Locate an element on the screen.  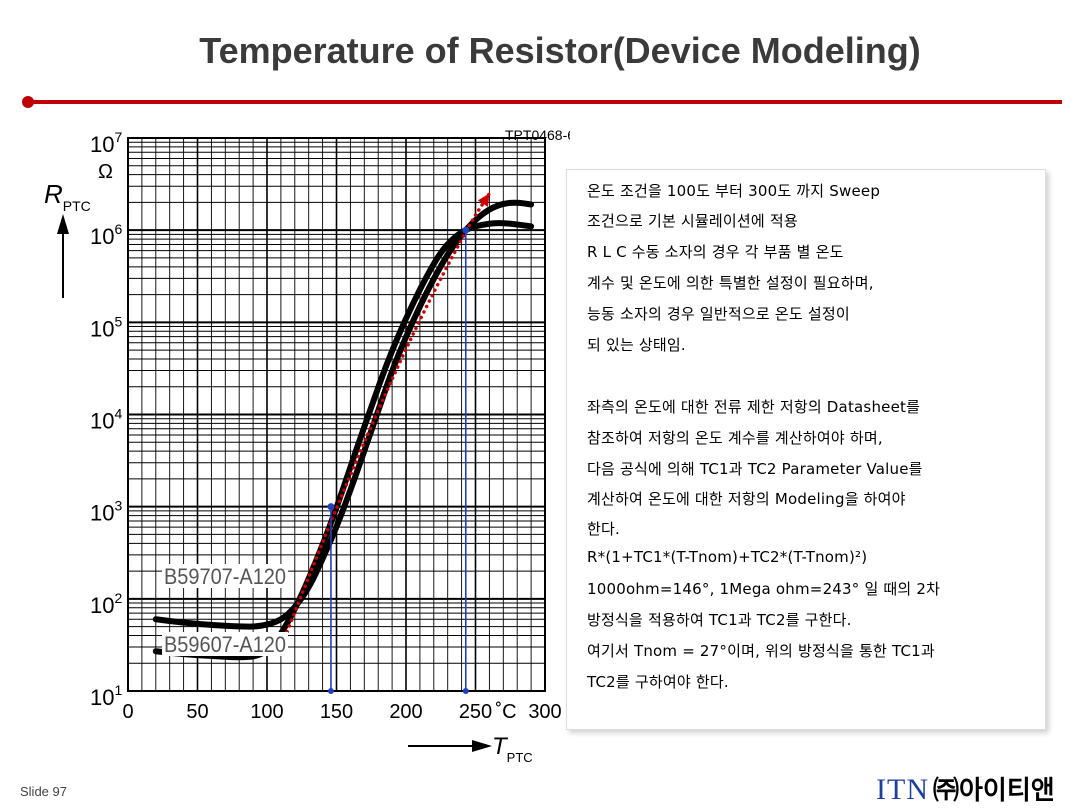
figure-code: TPT0468-6 is located at coordinates (537, 135).